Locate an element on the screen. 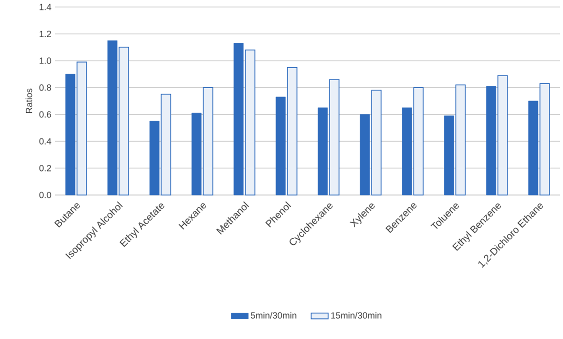 The width and height of the screenshot is (563, 339). legend-label: 5min/30min is located at coordinates (273, 315).